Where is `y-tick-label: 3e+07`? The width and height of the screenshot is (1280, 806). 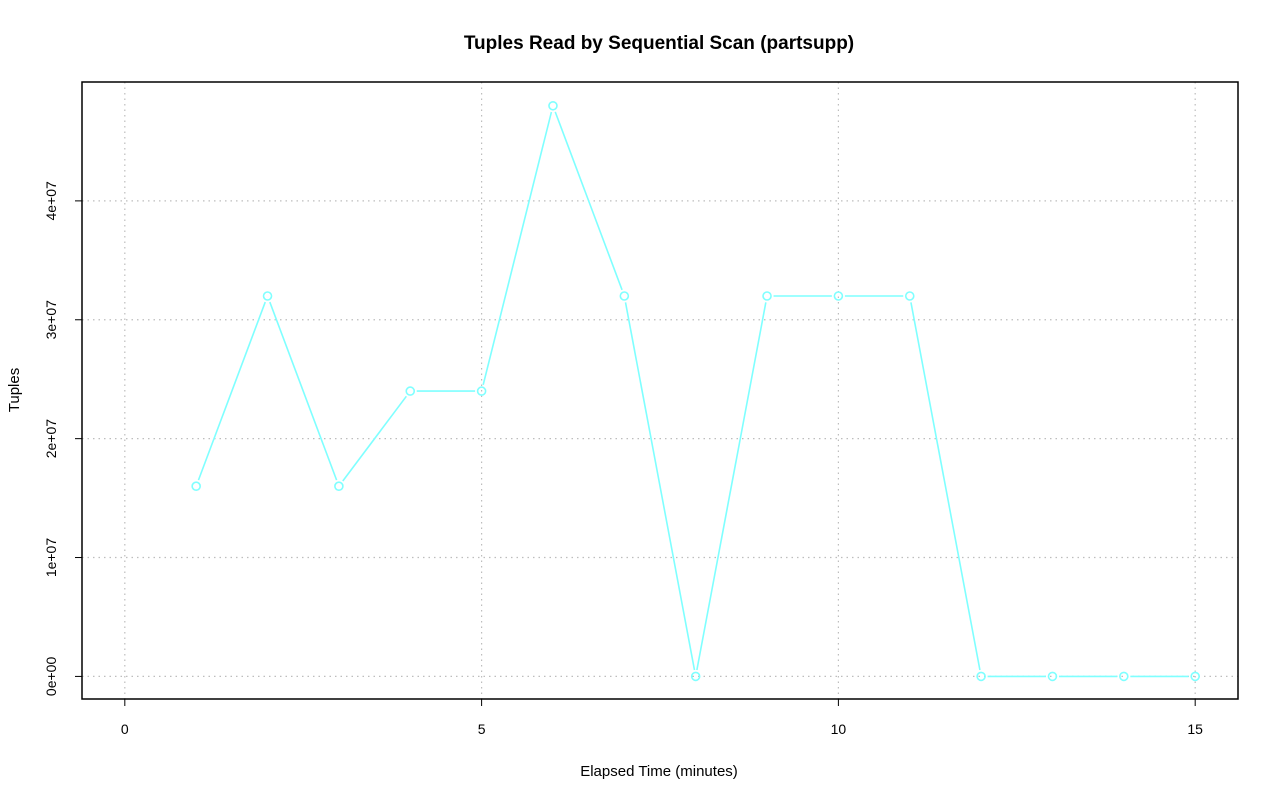 y-tick-label: 3e+07 is located at coordinates (51, 320).